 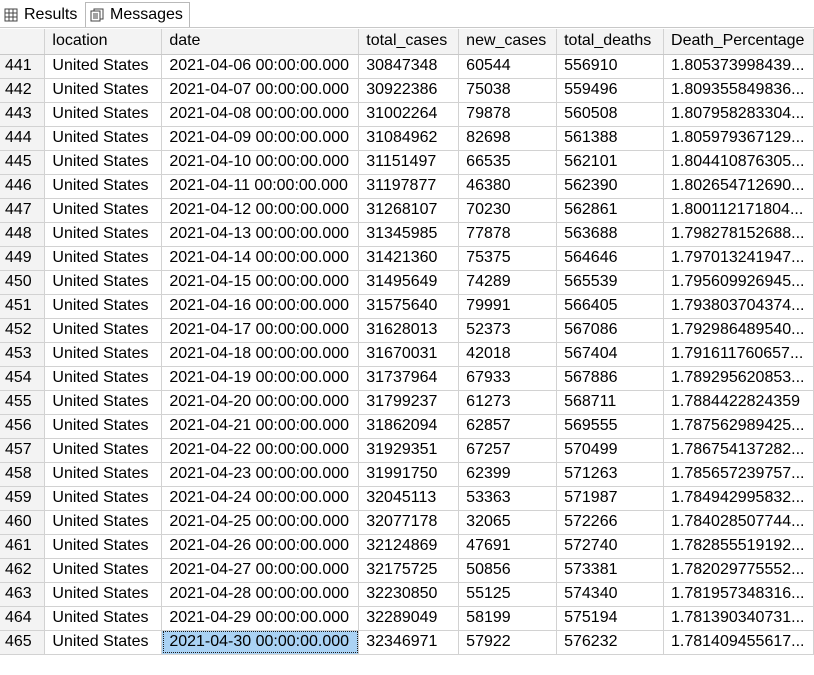 I want to click on cell-new-cases: 58199, so click(x=508, y=618).